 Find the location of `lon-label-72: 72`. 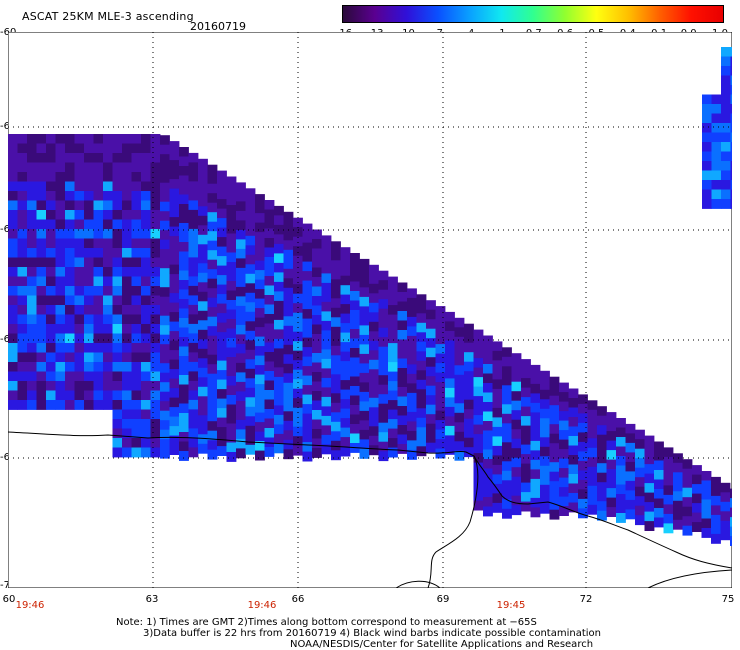

lon-label-72: 72 is located at coordinates (586, 599).